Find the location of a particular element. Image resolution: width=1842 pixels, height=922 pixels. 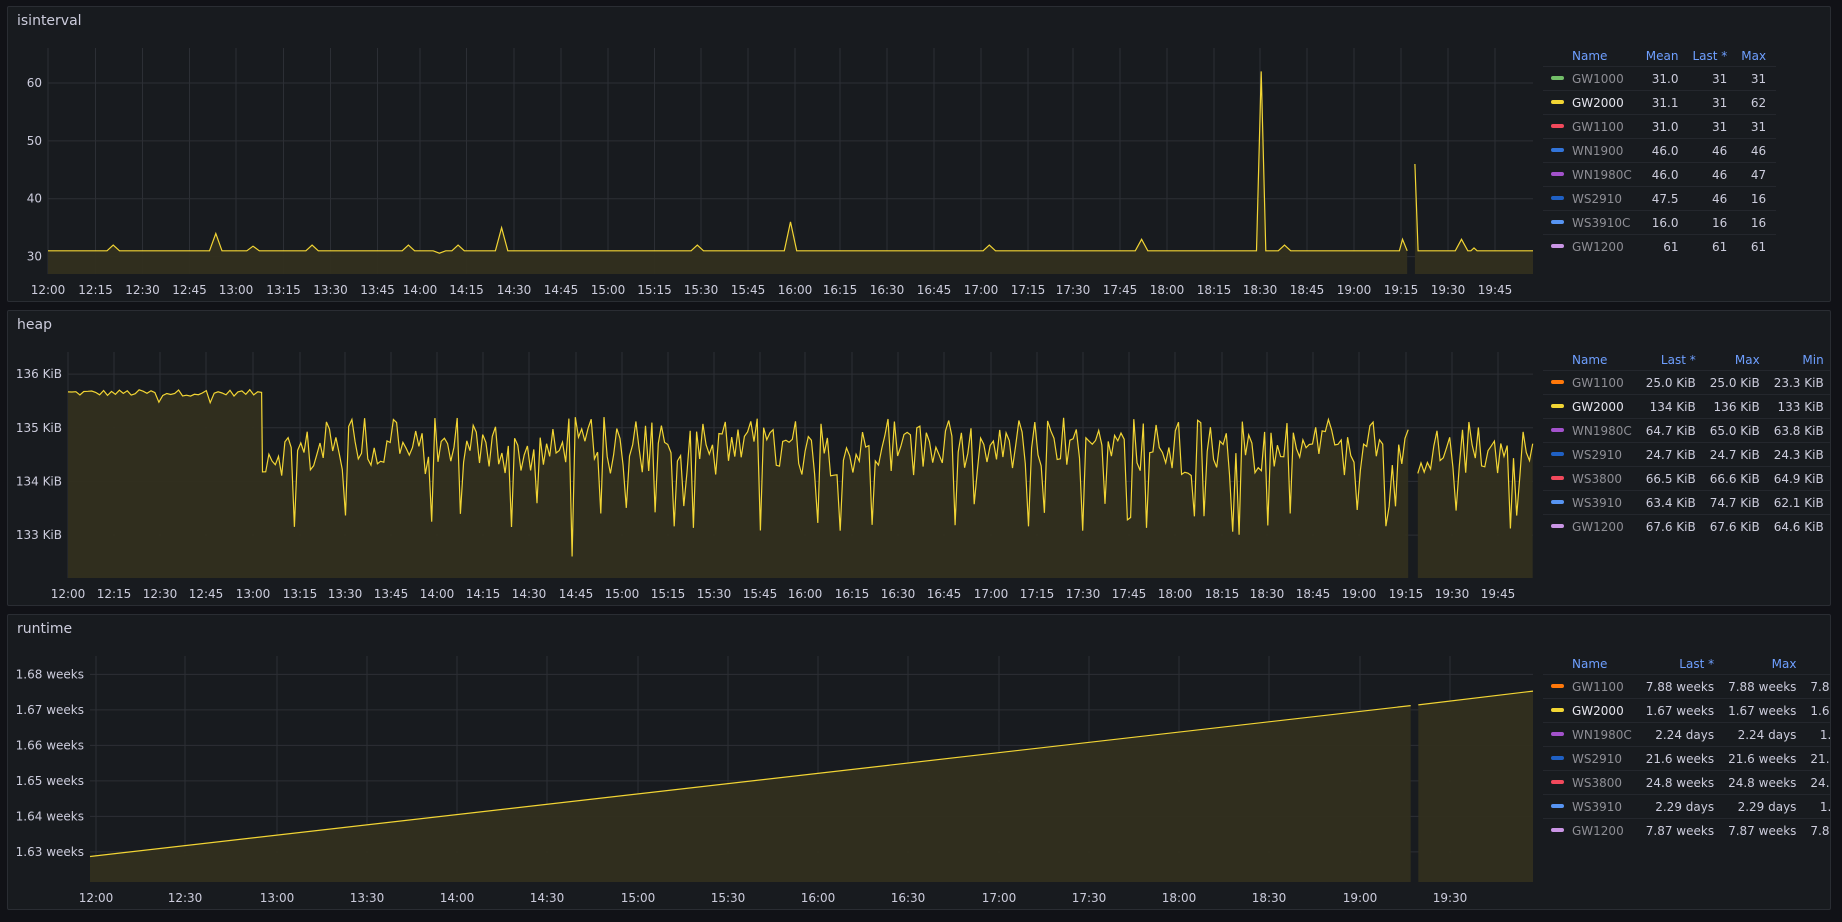

x-tick-label: 16:30 is located at coordinates (887, 290).